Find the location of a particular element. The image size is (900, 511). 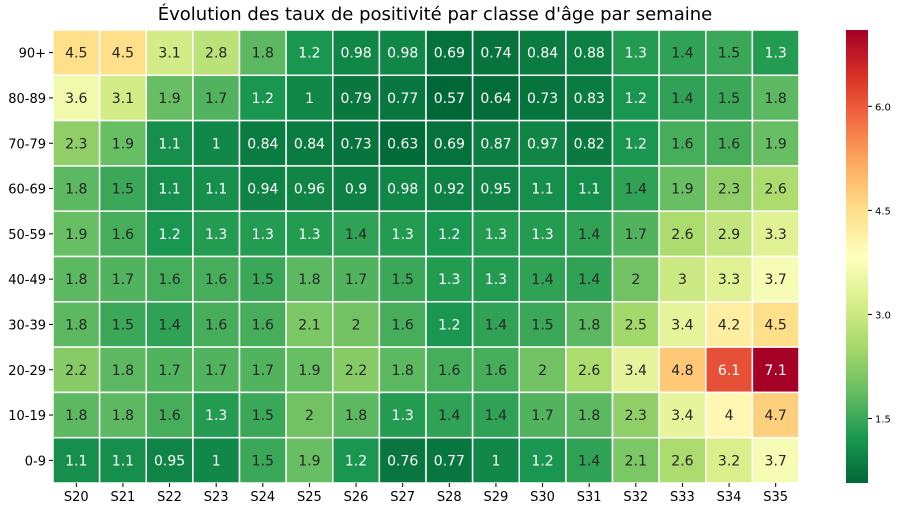

x-tick-label: S28 is located at coordinates (449, 497).